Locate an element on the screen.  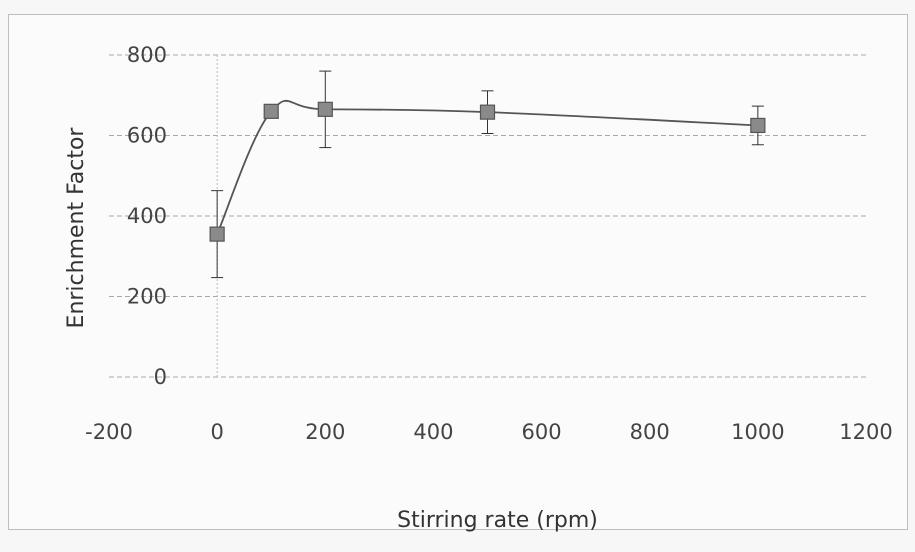
y-tick-label: 200 is located at coordinates (147, 297).